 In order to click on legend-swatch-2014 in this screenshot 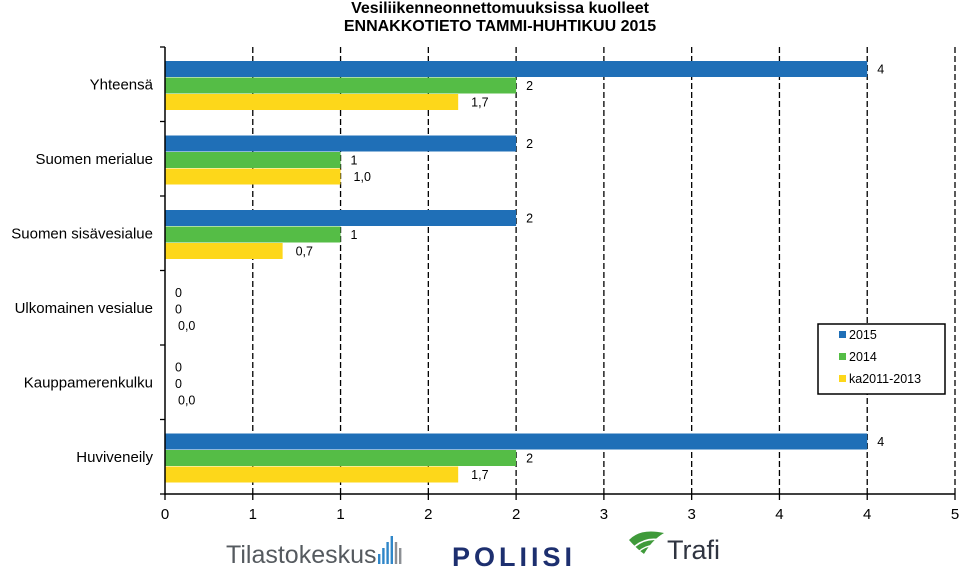, I will do `click(842, 356)`.